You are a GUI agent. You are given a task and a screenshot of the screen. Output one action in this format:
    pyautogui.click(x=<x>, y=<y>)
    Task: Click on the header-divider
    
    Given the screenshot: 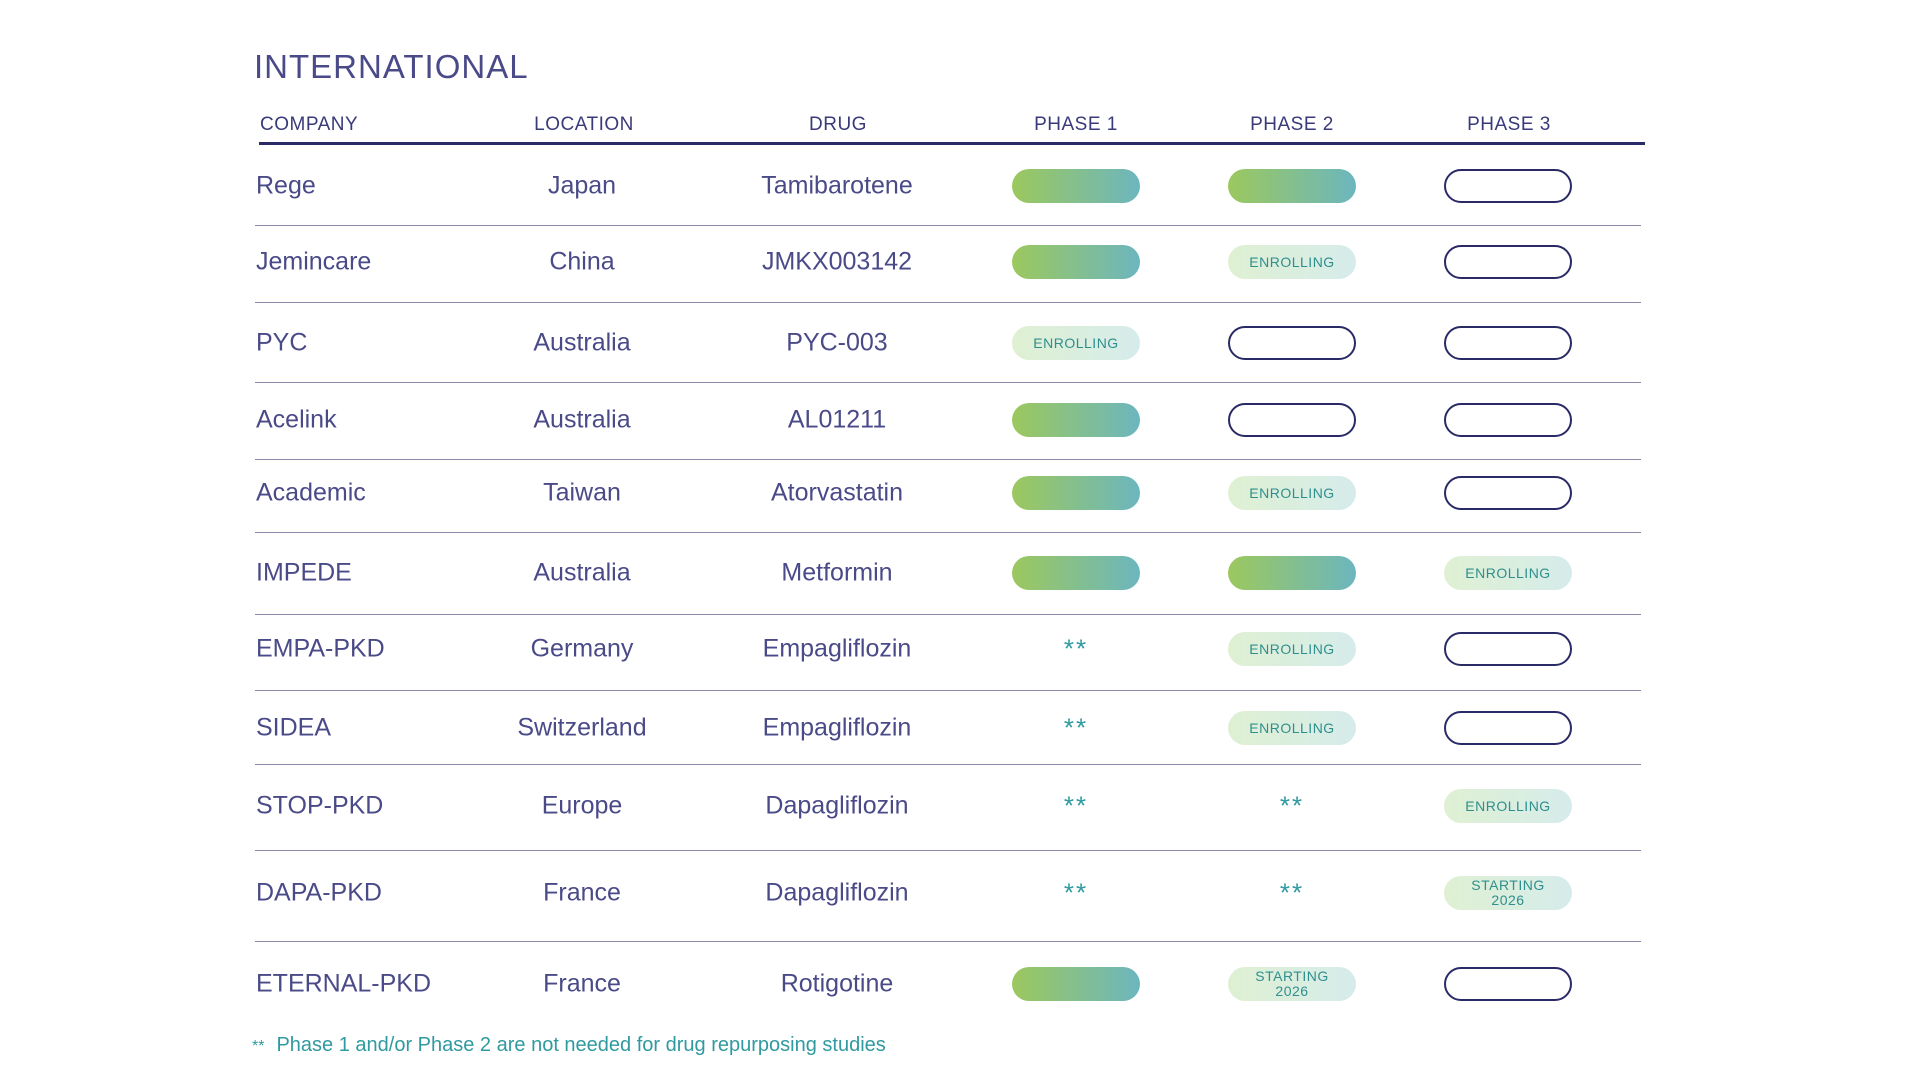 What is the action you would take?
    pyautogui.click(x=952, y=143)
    